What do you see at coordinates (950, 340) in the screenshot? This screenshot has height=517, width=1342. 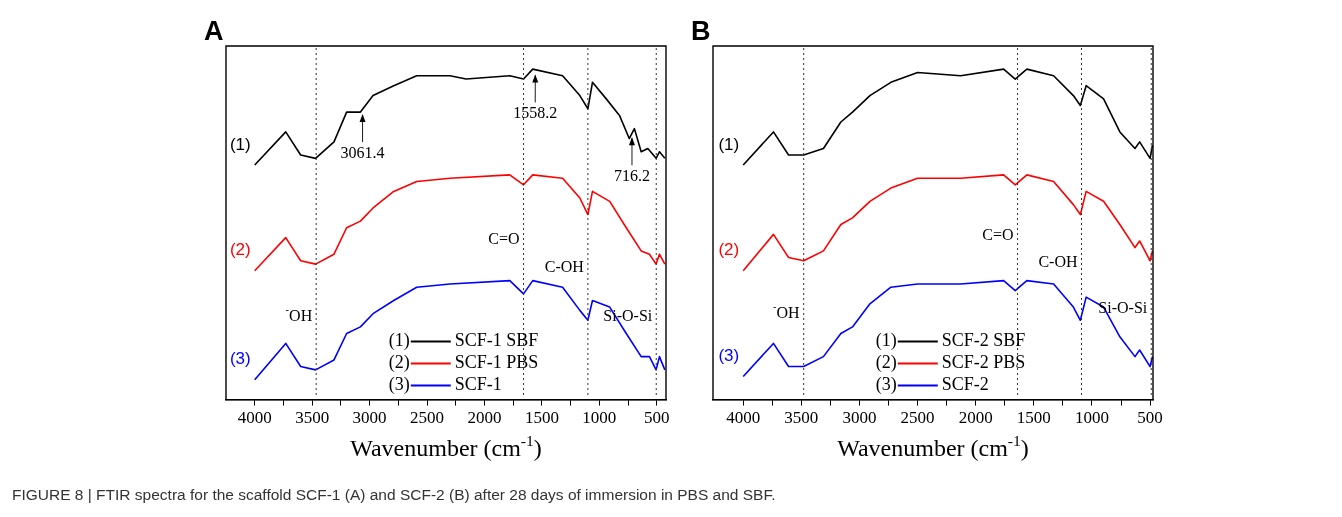 I see `text: (1) SCF-2 SBF` at bounding box center [950, 340].